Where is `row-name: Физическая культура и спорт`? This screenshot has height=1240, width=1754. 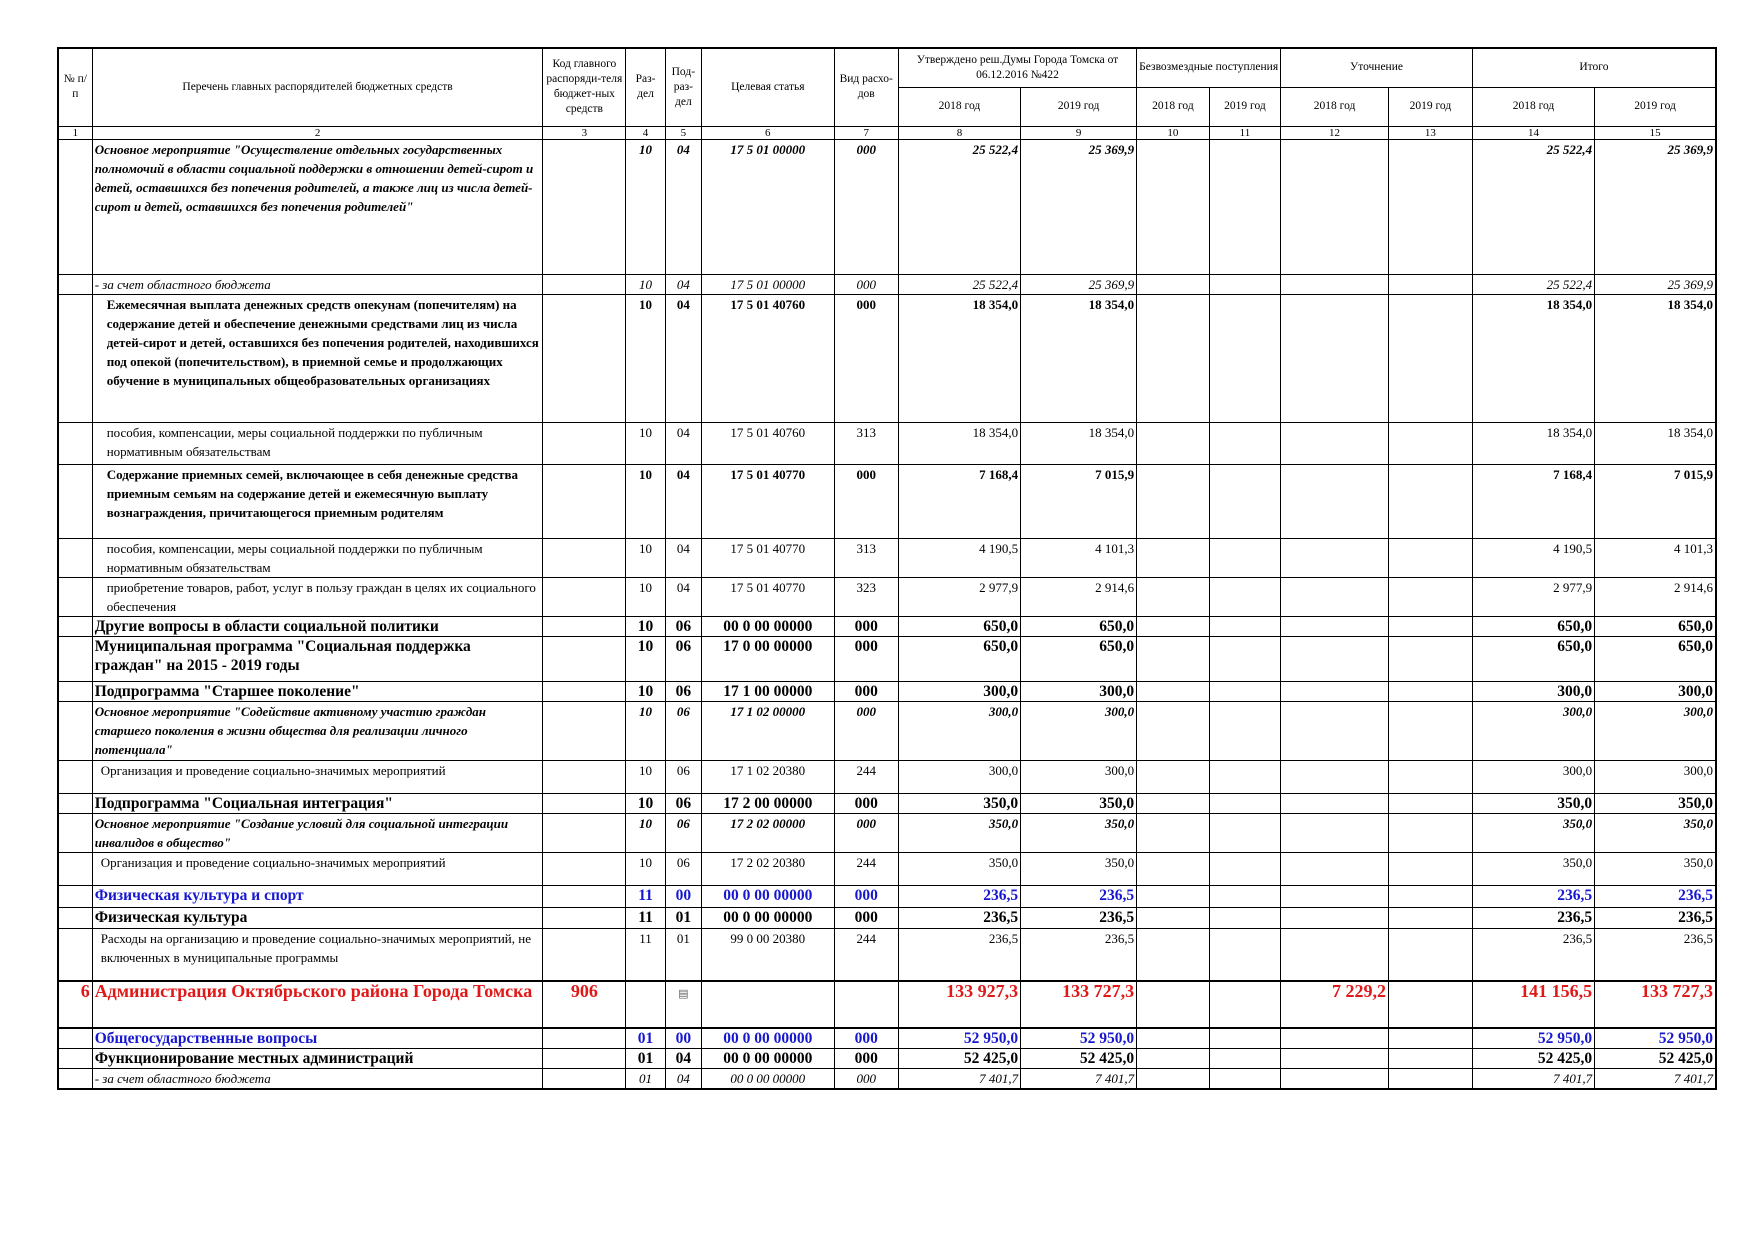
row-name: Физическая культура и спорт is located at coordinates (317, 896).